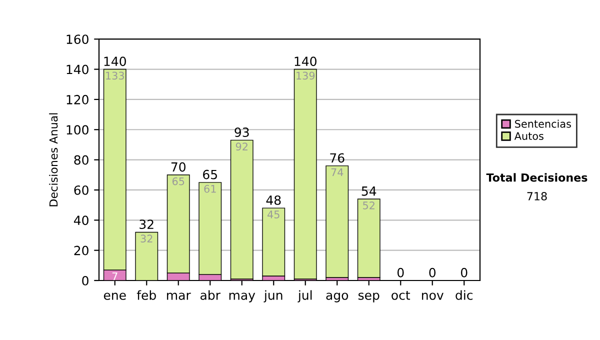  What do you see at coordinates (81, 221) in the screenshot?
I see `y-tick-label: 40` at bounding box center [81, 221].